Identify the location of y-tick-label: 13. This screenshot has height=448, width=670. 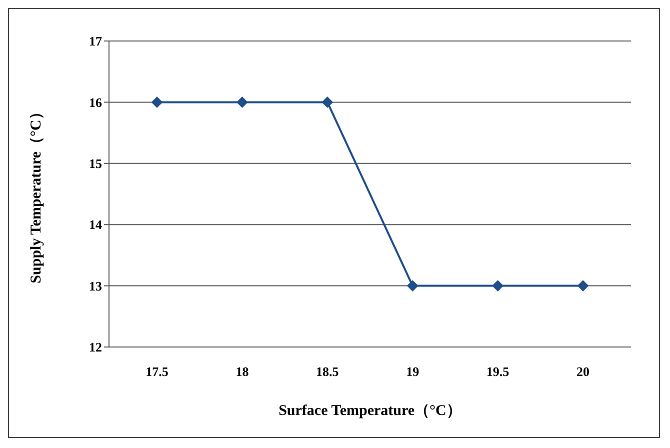
(95, 286).